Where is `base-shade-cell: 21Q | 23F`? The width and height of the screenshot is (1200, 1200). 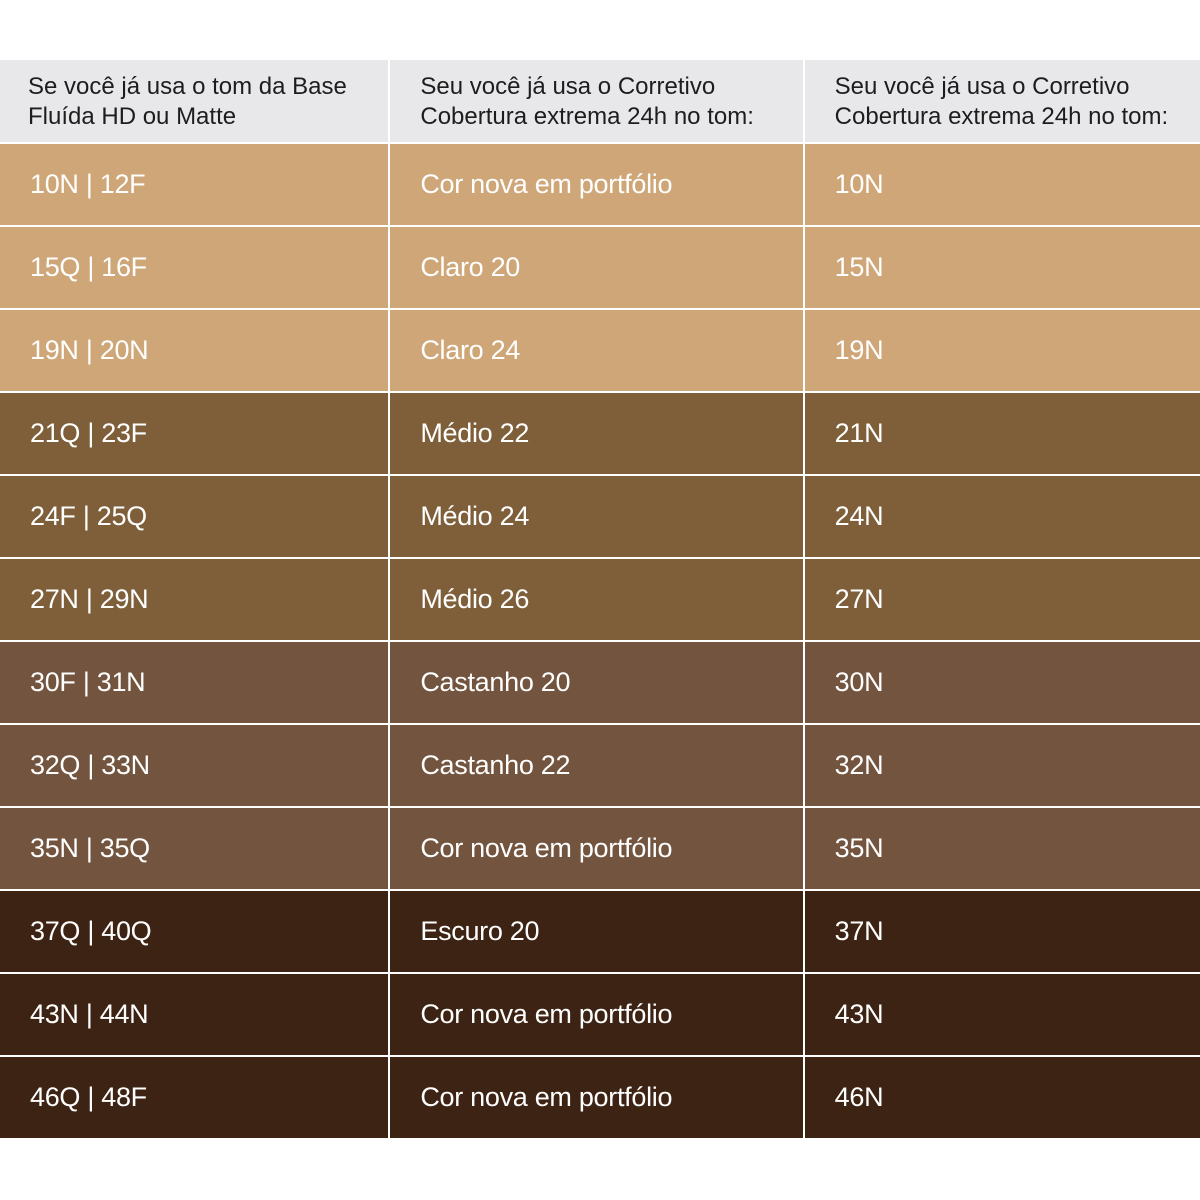 base-shade-cell: 21Q | 23F is located at coordinates (194, 433).